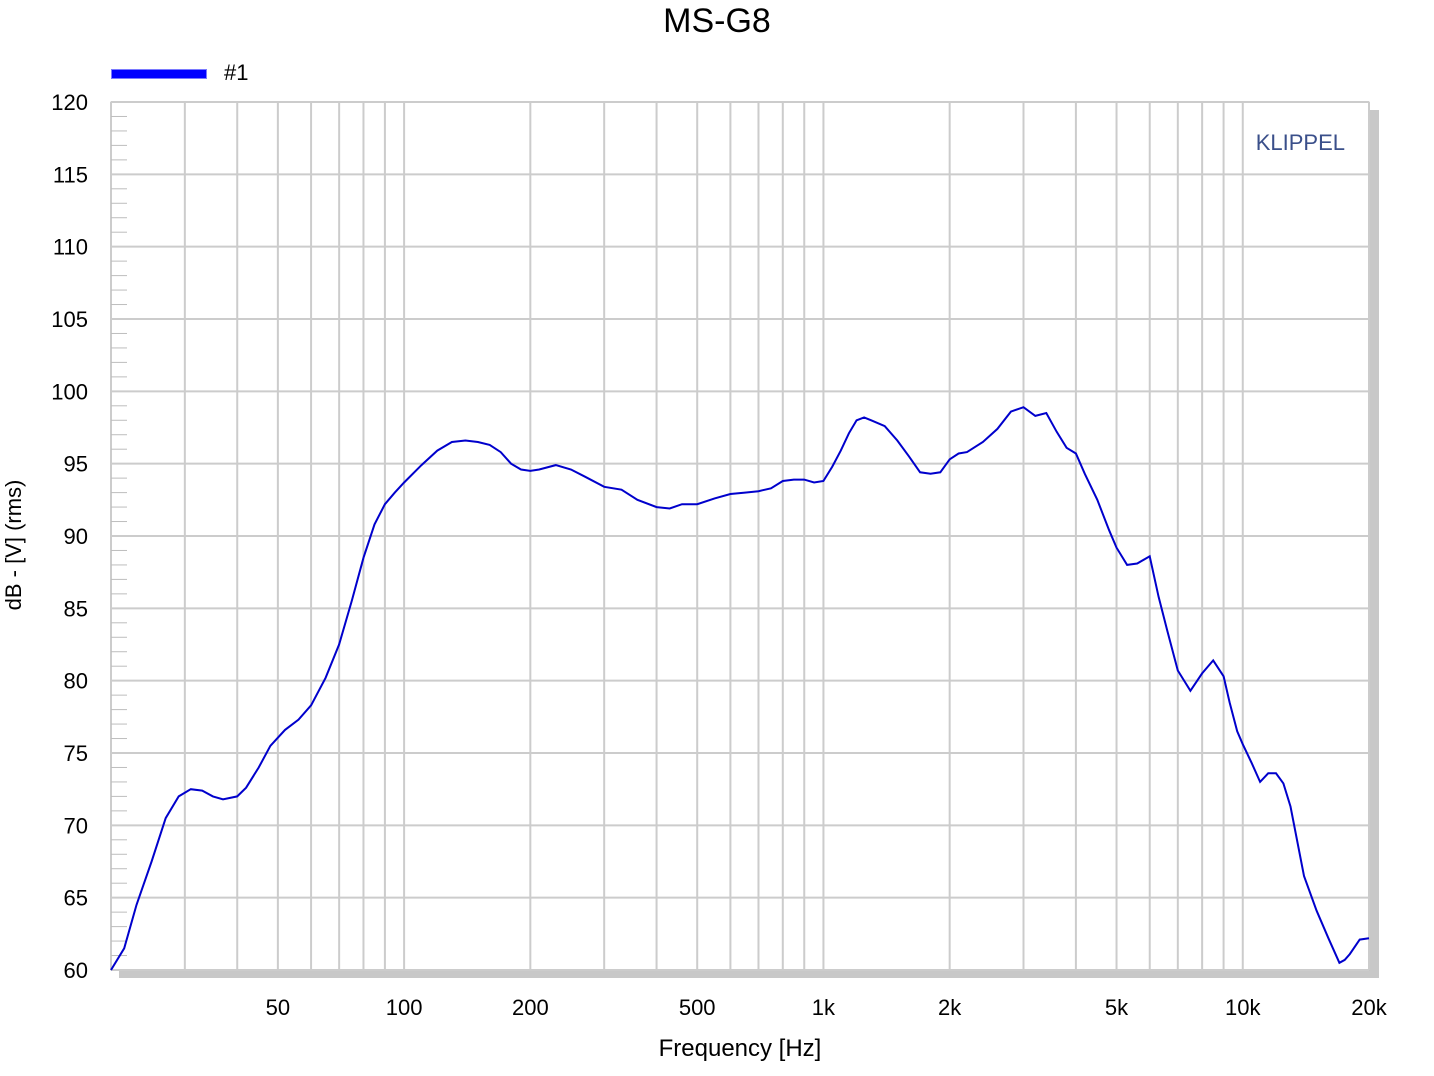 This screenshot has height=1076, width=1434. I want to click on y-tick-label: 70, so click(76, 825).